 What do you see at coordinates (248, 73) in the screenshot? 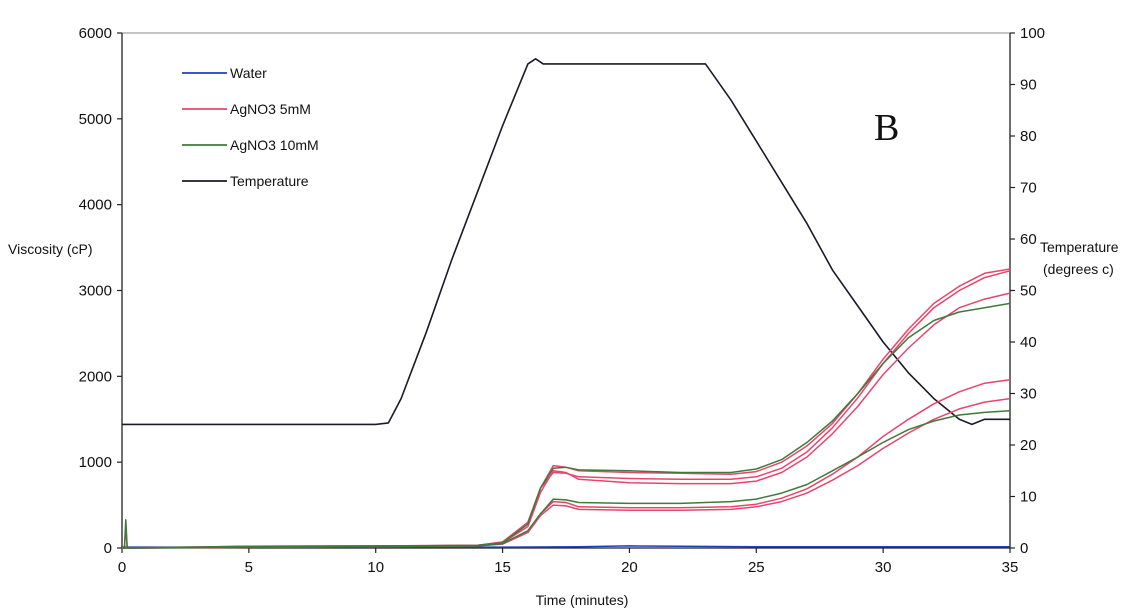
I see `legend-label: Water` at bounding box center [248, 73].